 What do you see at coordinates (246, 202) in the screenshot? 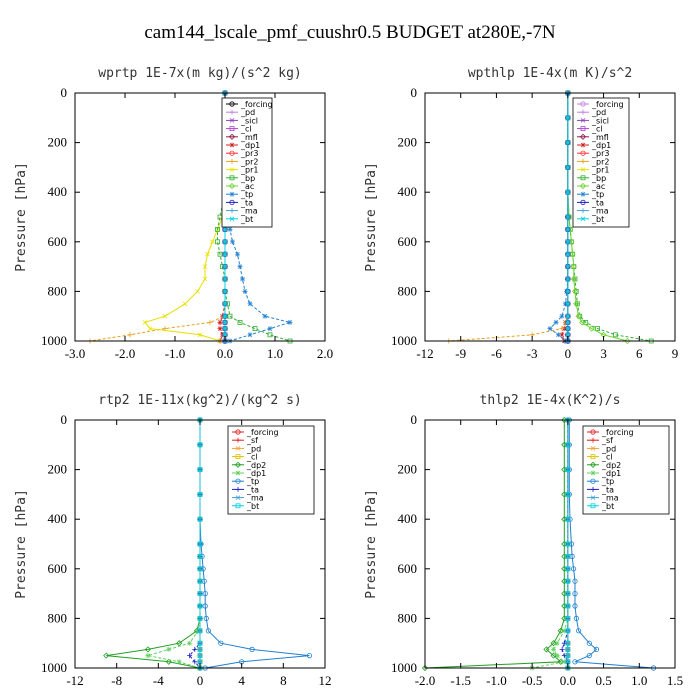
I see `legend-label: _ta` at bounding box center [246, 202].